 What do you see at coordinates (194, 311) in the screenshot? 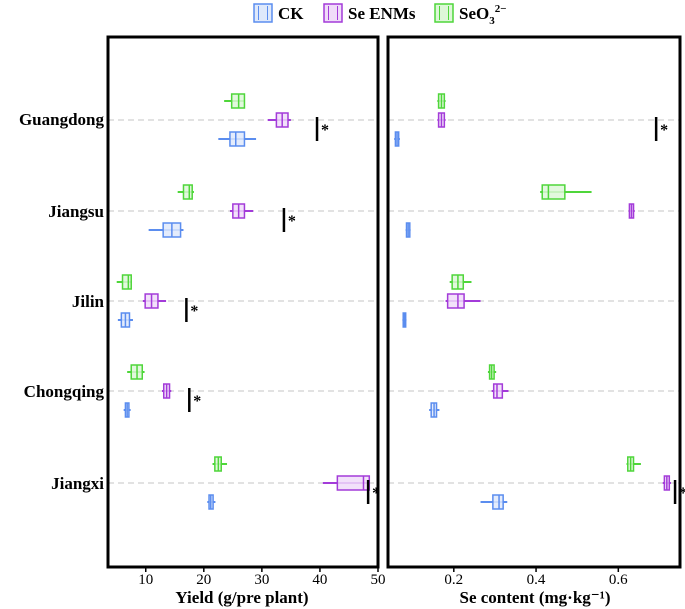
I see `significance-star-jilin: *` at bounding box center [194, 311].